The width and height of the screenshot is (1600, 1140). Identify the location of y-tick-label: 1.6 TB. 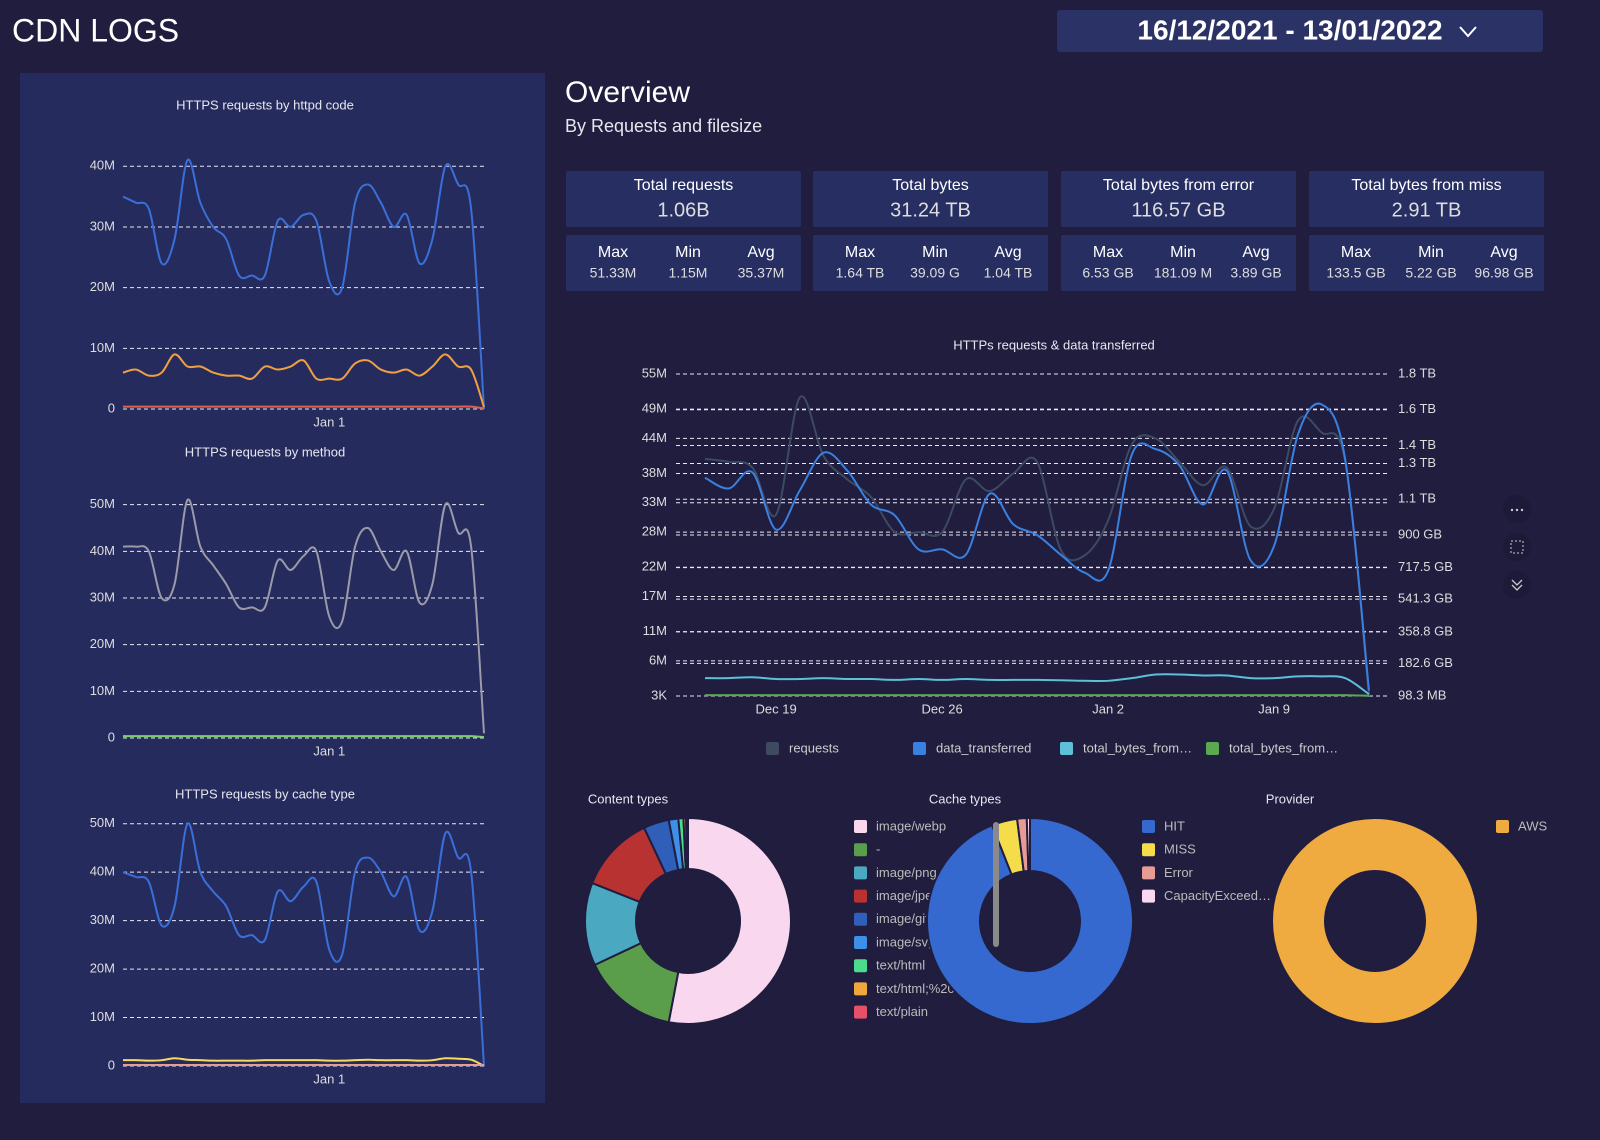
(1417, 408).